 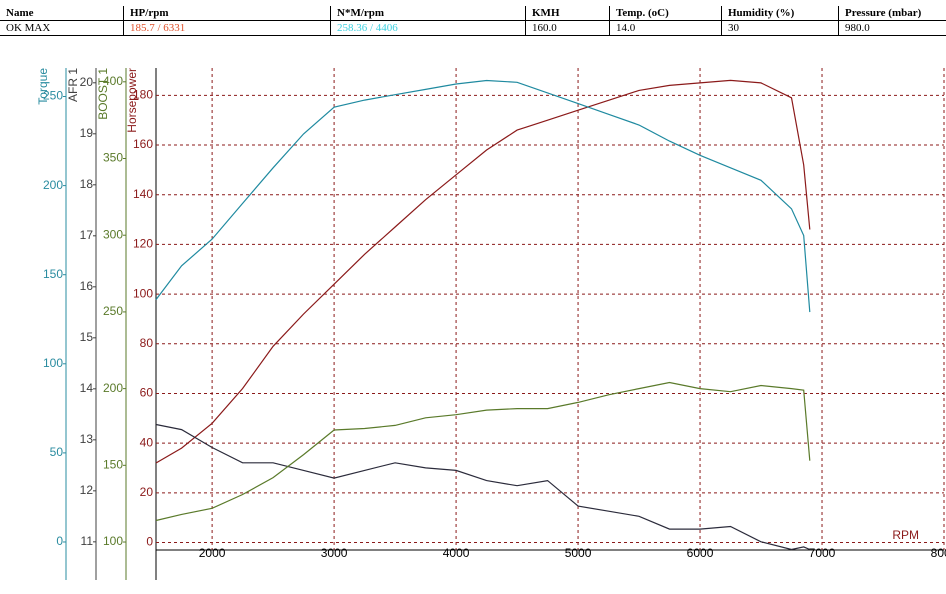 What do you see at coordinates (143, 244) in the screenshot?
I see `y-tick-label: 120` at bounding box center [143, 244].